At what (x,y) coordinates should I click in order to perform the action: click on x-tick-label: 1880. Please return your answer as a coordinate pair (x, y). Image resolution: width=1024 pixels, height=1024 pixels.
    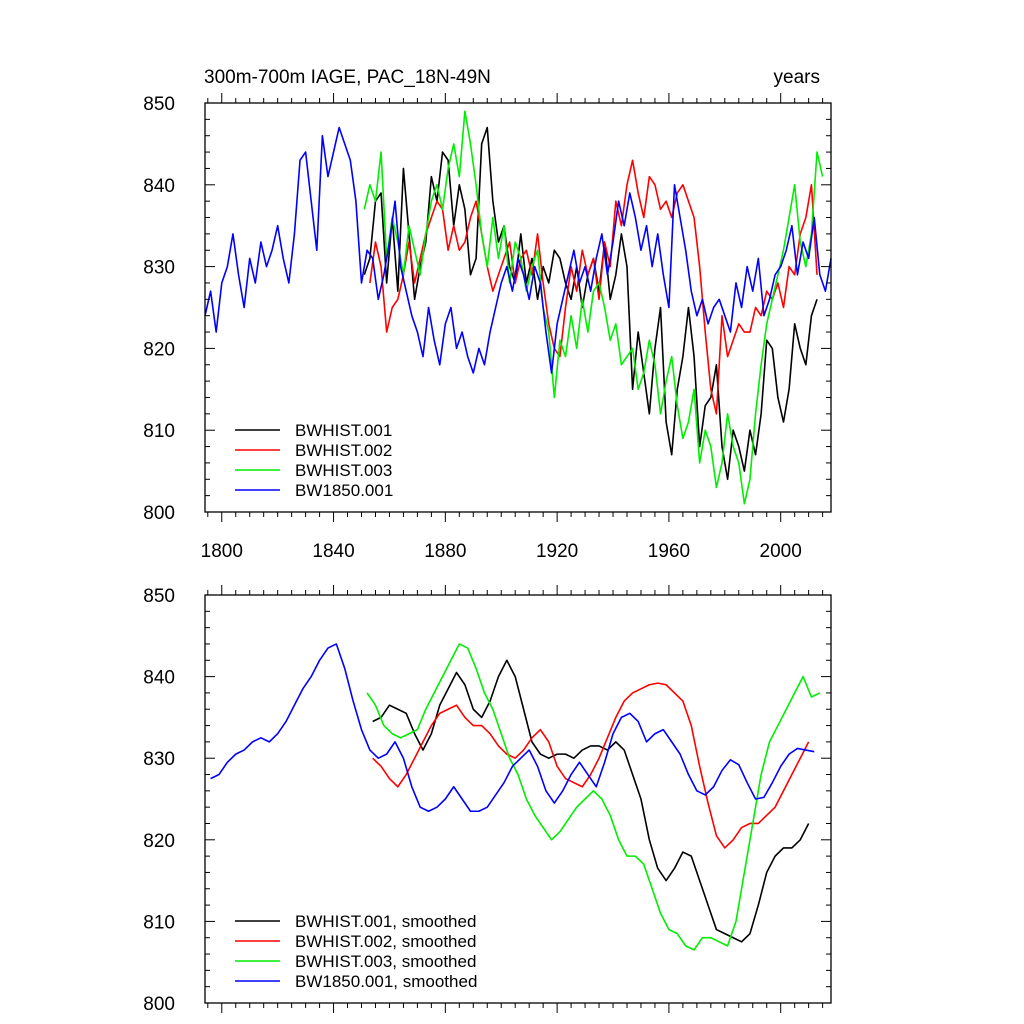
    Looking at the image, I should click on (445, 551).